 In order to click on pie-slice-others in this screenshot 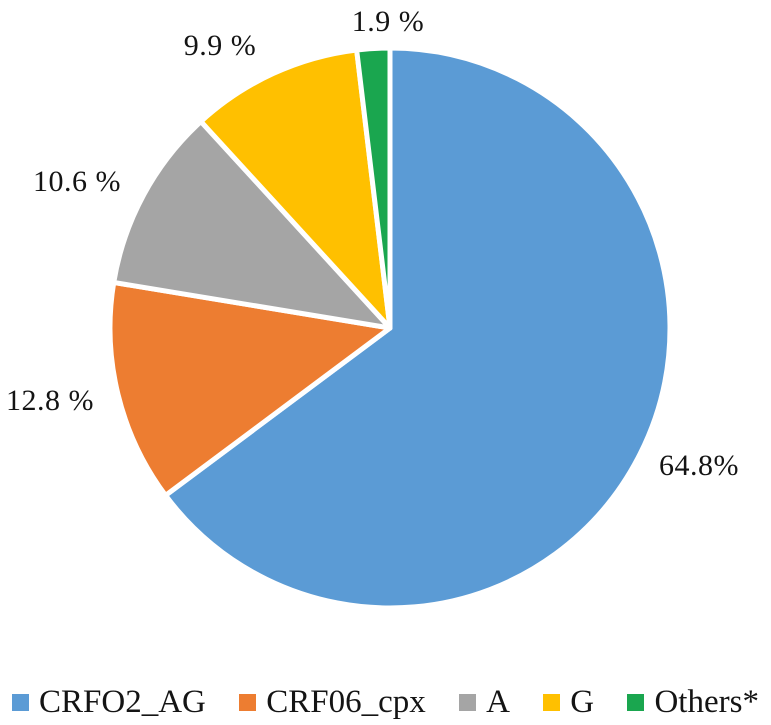, I will do `click(373, 188)`.